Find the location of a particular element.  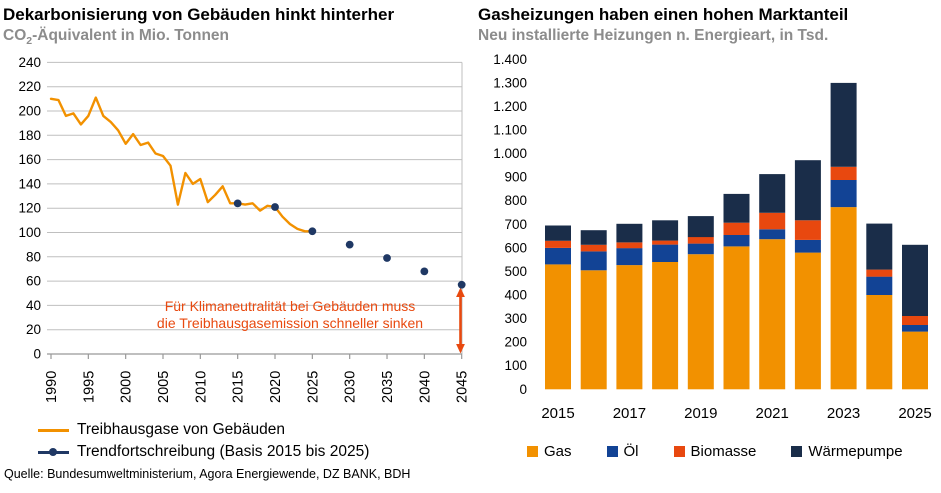

y-tick-label: 900 is located at coordinates (515, 177).